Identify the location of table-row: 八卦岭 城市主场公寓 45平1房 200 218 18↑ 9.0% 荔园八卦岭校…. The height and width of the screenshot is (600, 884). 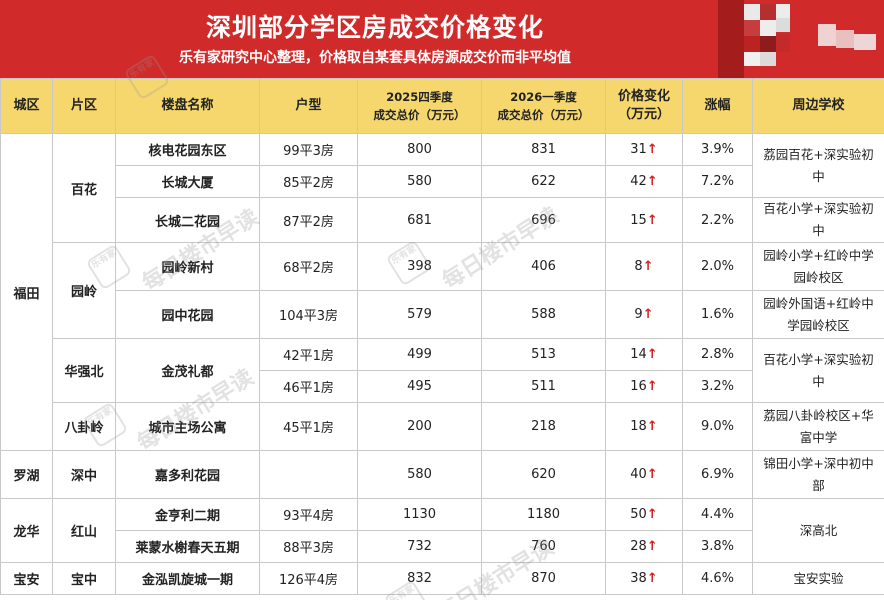
(442, 426).